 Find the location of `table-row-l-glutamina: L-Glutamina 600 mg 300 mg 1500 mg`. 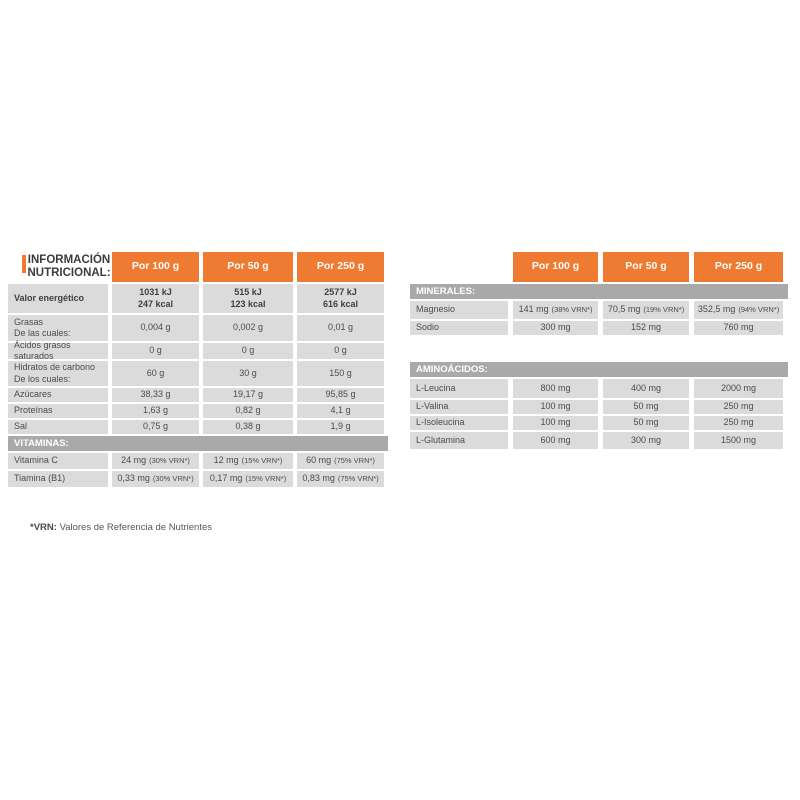

table-row-l-glutamina: L-Glutamina 600 mg 300 mg 1500 mg is located at coordinates (599, 440).